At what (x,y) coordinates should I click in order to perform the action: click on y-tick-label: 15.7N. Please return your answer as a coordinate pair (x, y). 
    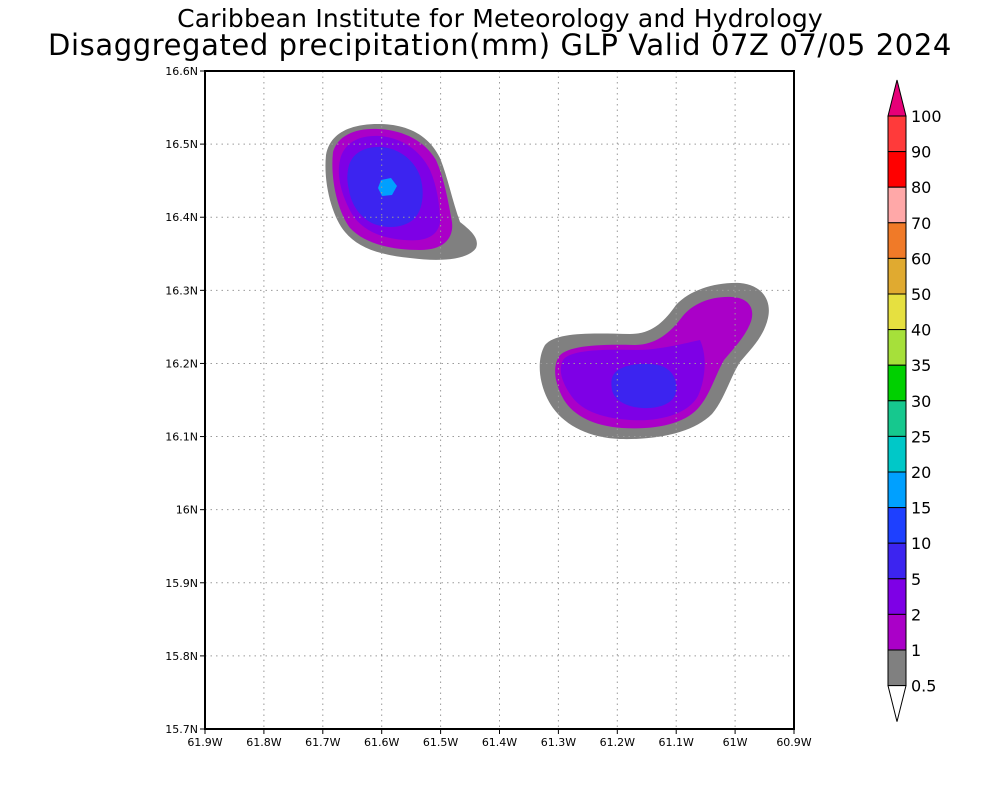
    Looking at the image, I should click on (181, 729).